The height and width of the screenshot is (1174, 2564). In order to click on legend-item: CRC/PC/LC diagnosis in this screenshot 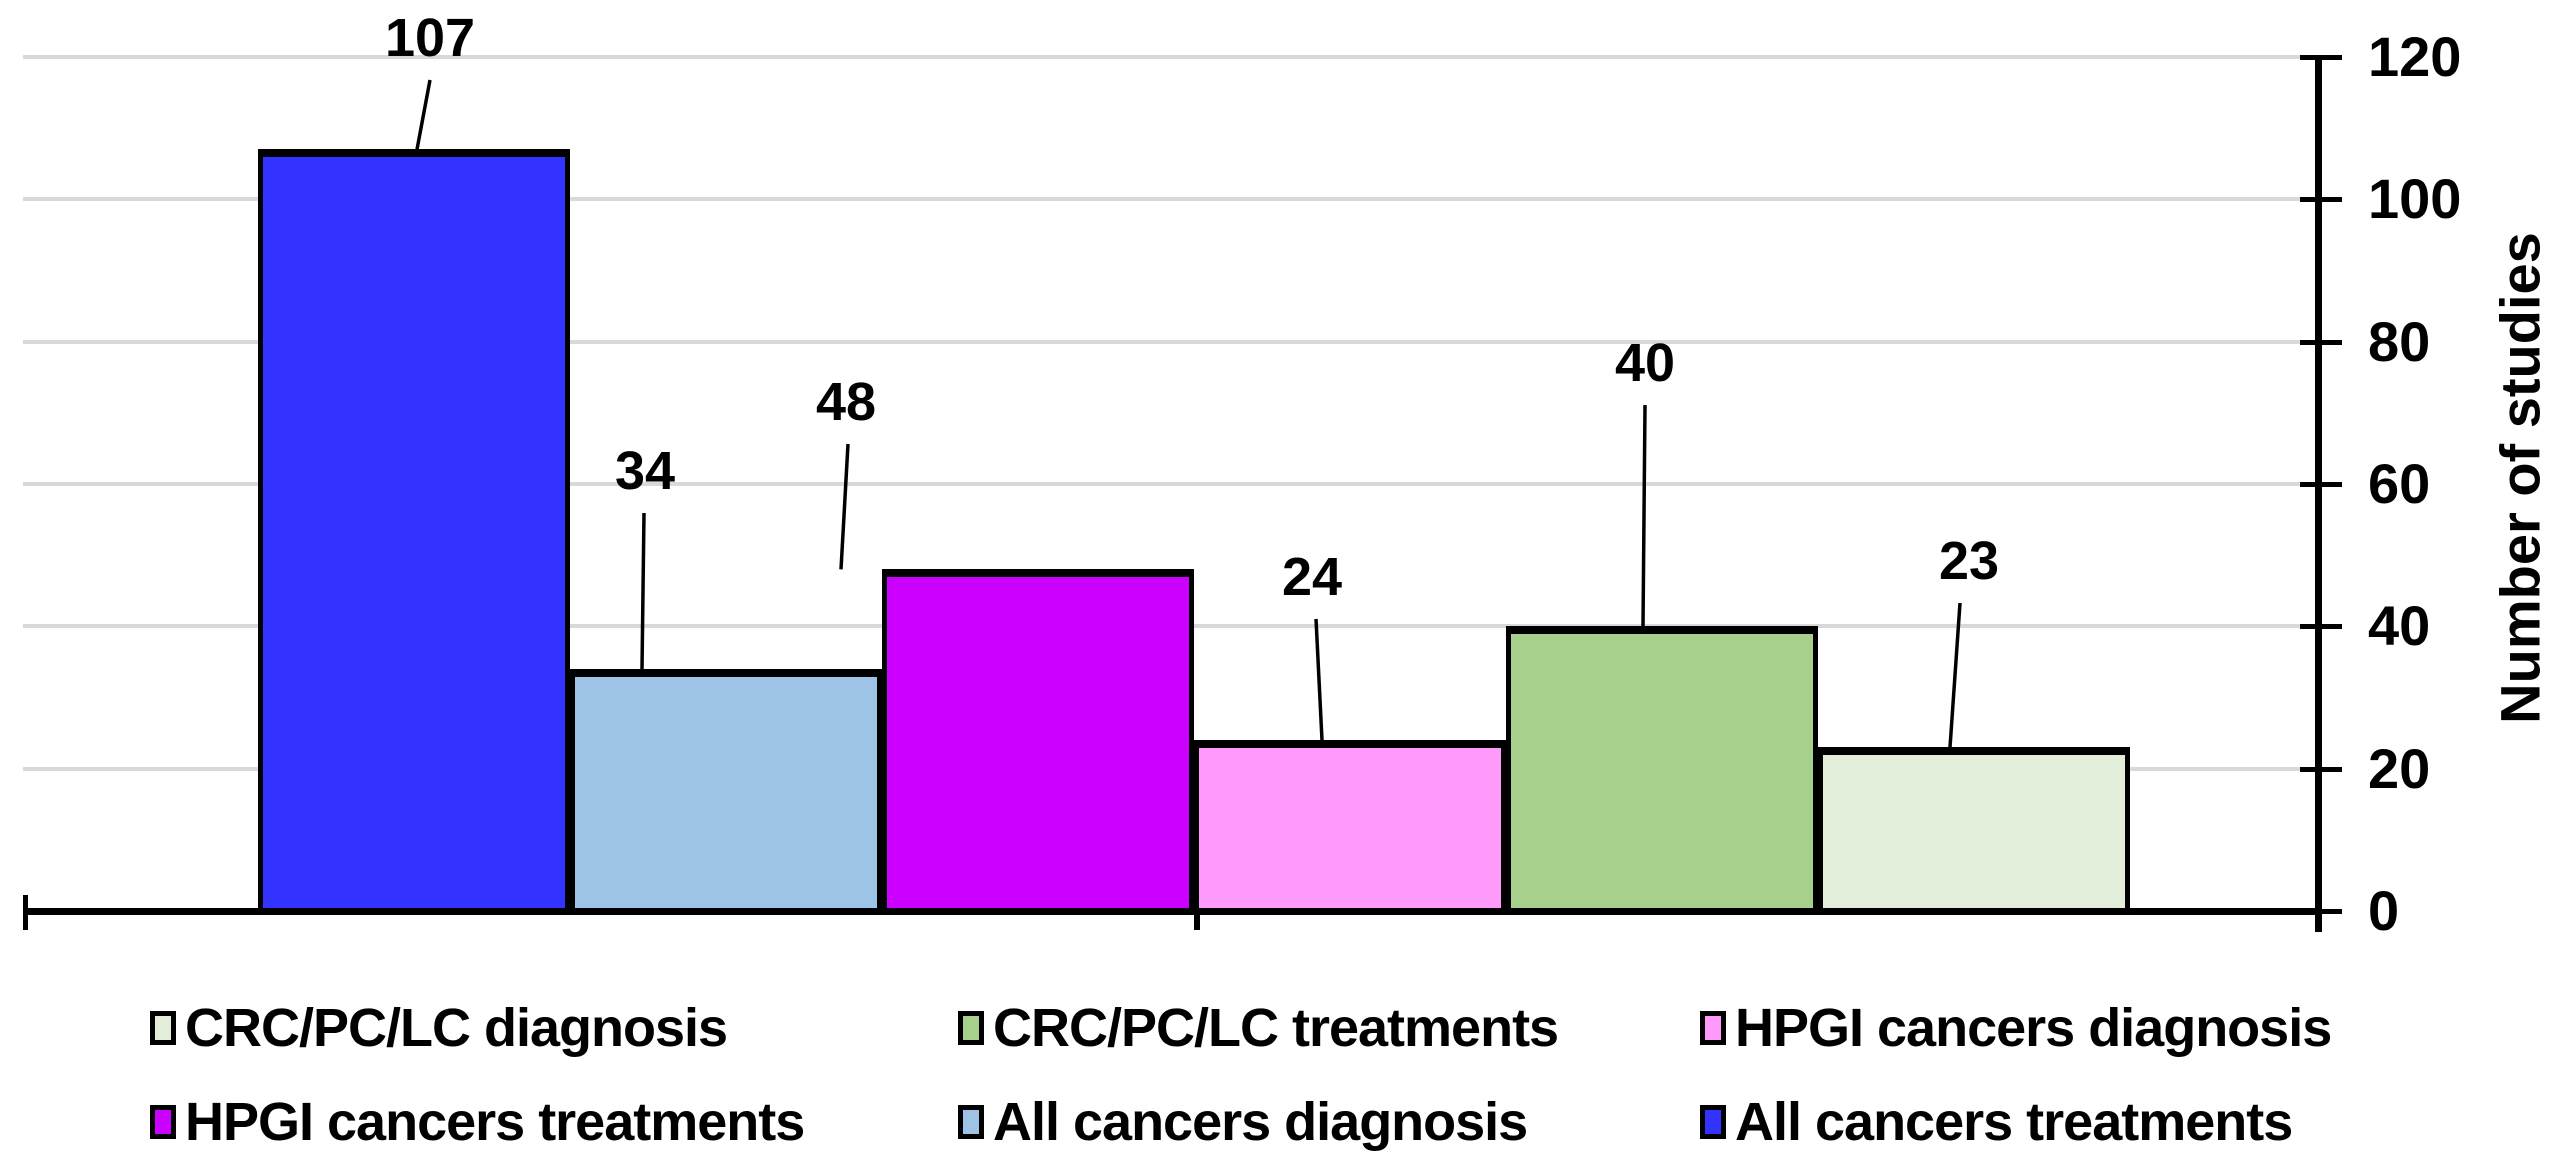, I will do `click(439, 1028)`.